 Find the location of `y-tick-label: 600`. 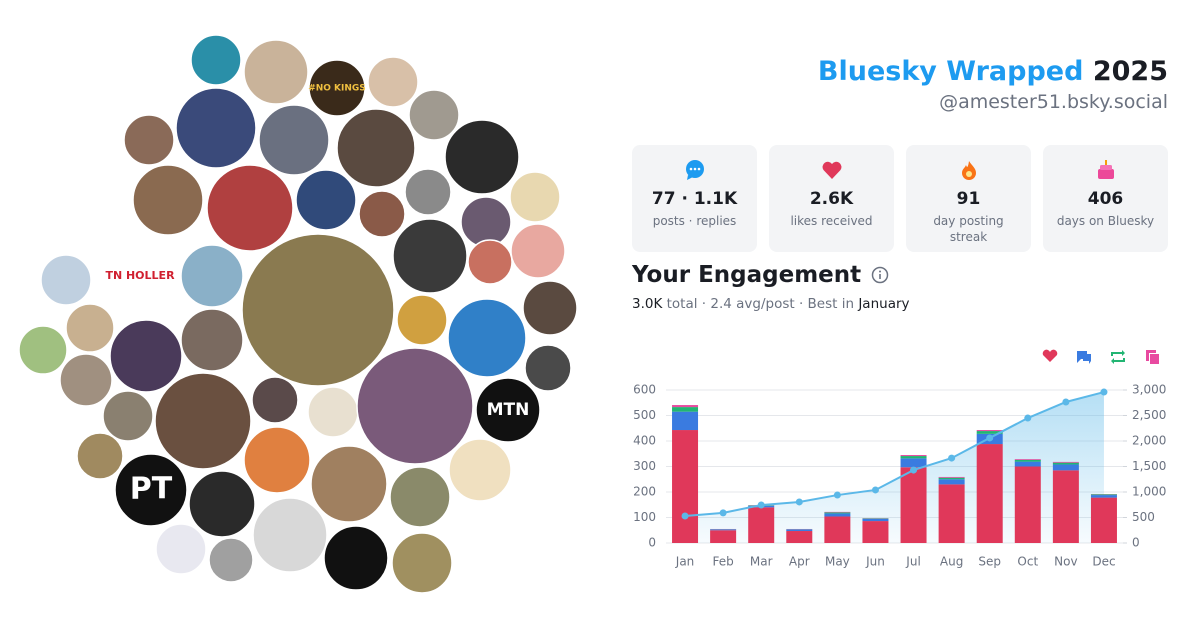

y-tick-label: 600 is located at coordinates (644, 390).